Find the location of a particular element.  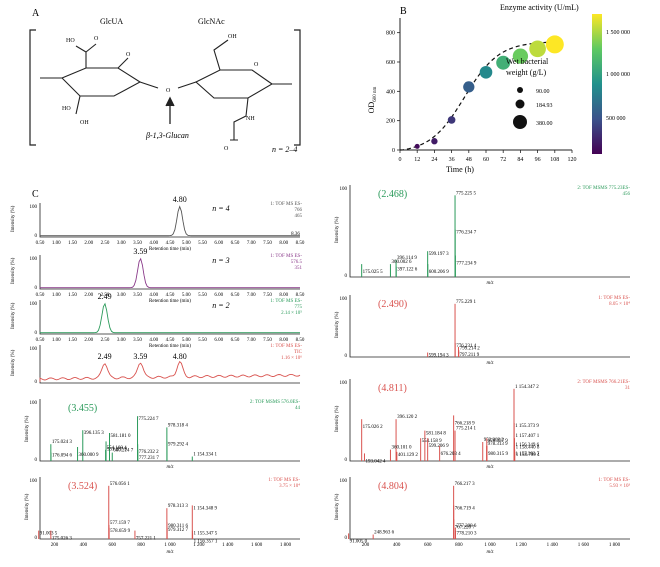

ms-xtick-label: 800 is located at coordinates (459, 545).